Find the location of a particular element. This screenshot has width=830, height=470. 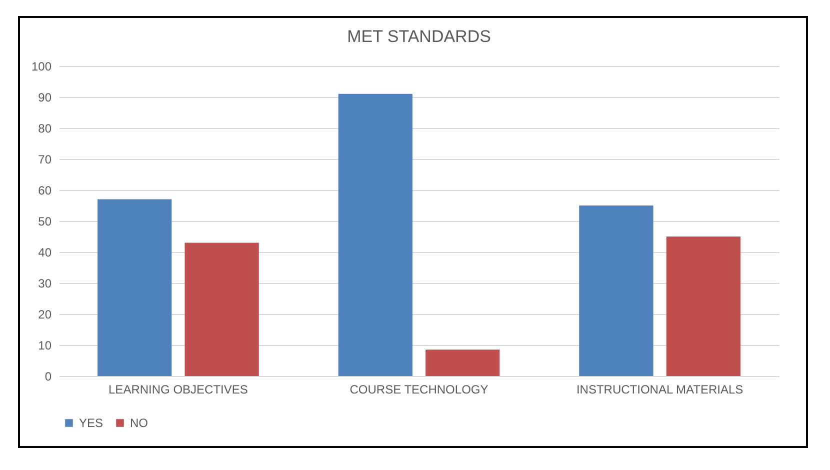

y-tick-label: 50 is located at coordinates (45, 221).